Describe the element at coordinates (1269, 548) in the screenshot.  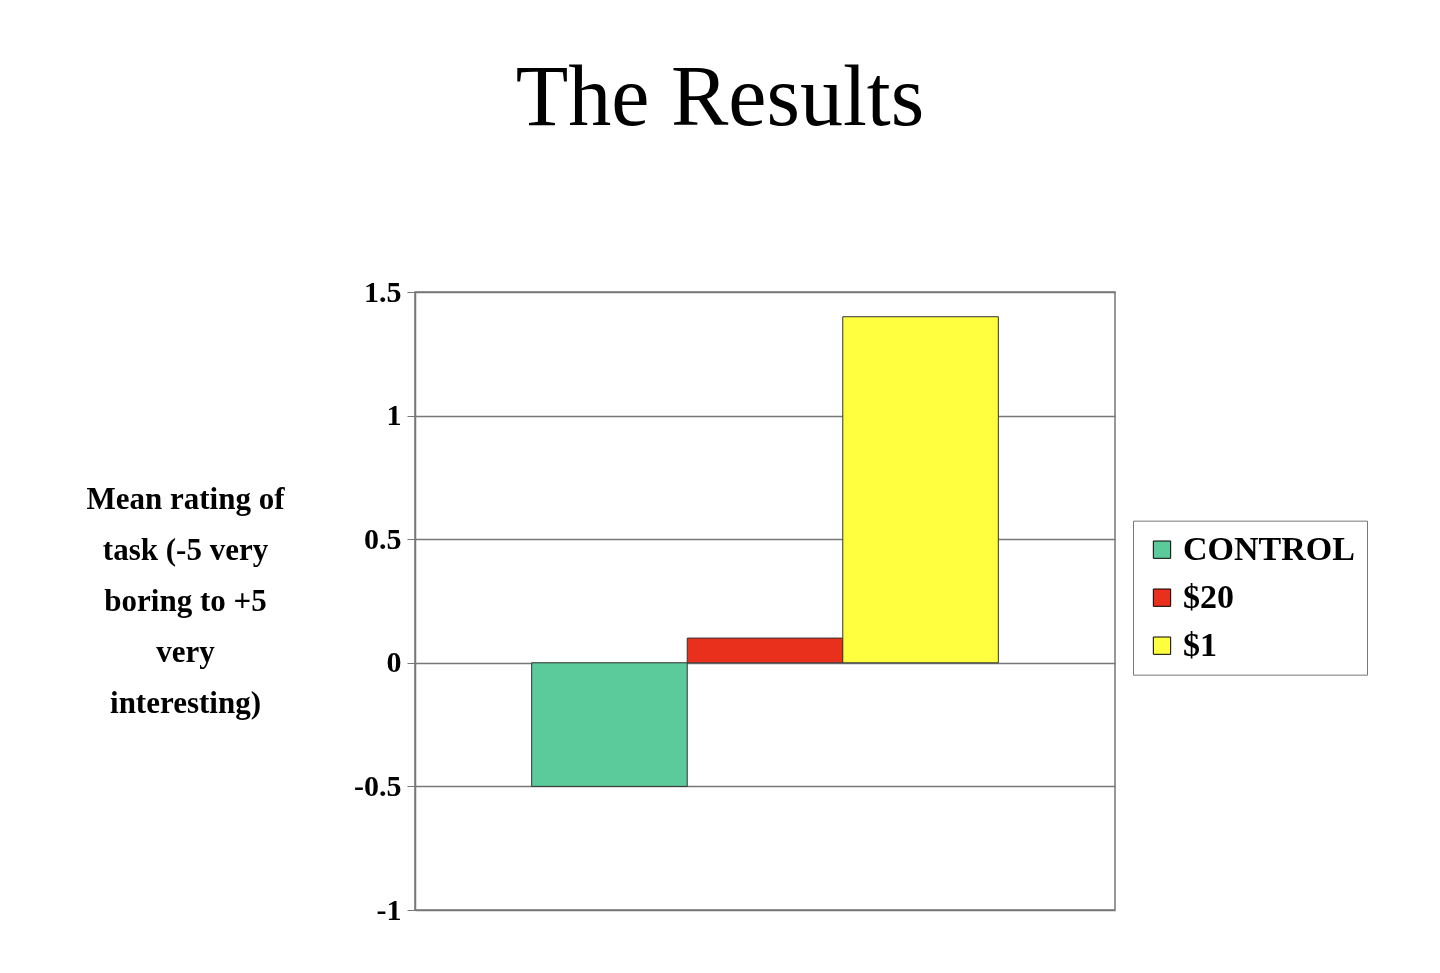
I see `legend-label: CONTROL` at that location.